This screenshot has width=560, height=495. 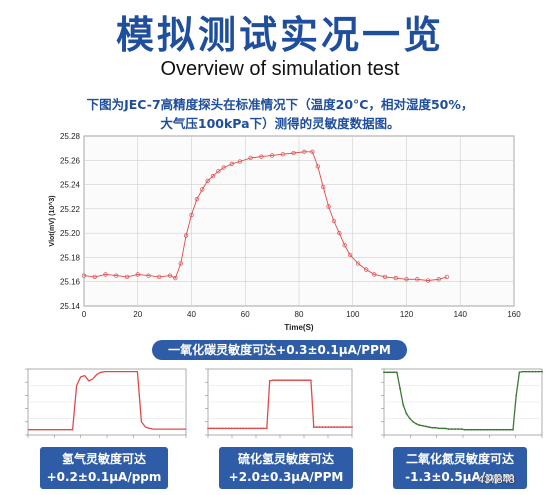 What do you see at coordinates (137, 314) in the screenshot?
I see `x-tick-label: 20` at bounding box center [137, 314].